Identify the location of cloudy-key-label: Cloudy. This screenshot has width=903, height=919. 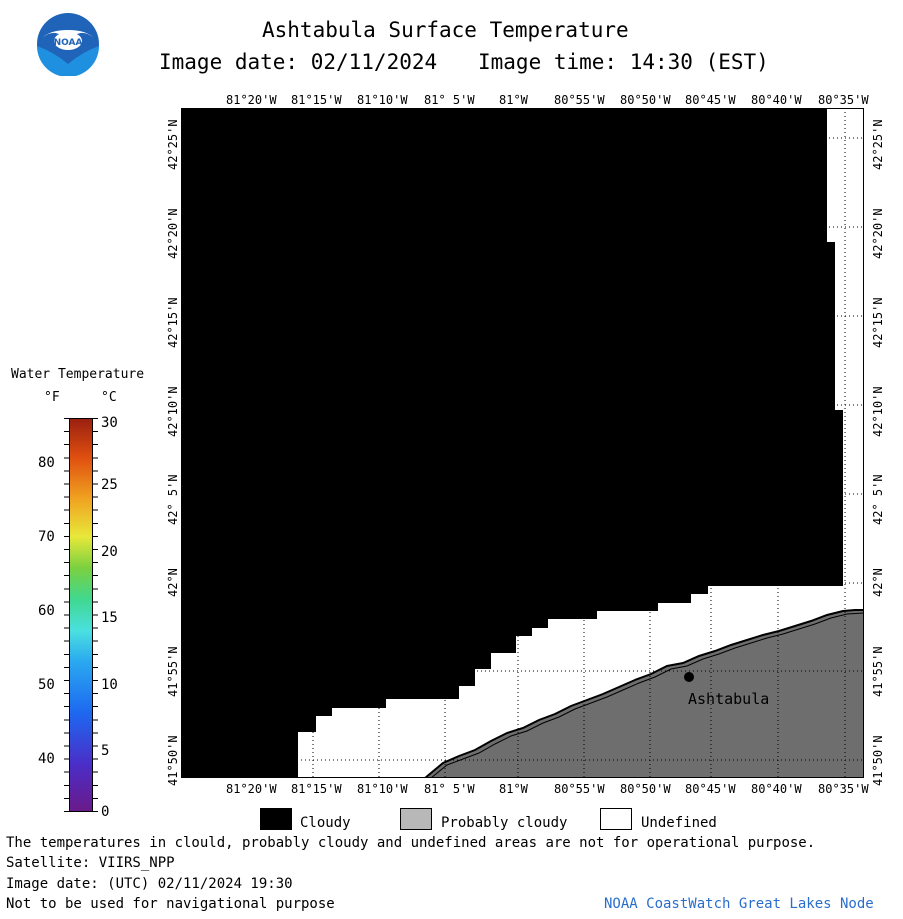
(325, 823).